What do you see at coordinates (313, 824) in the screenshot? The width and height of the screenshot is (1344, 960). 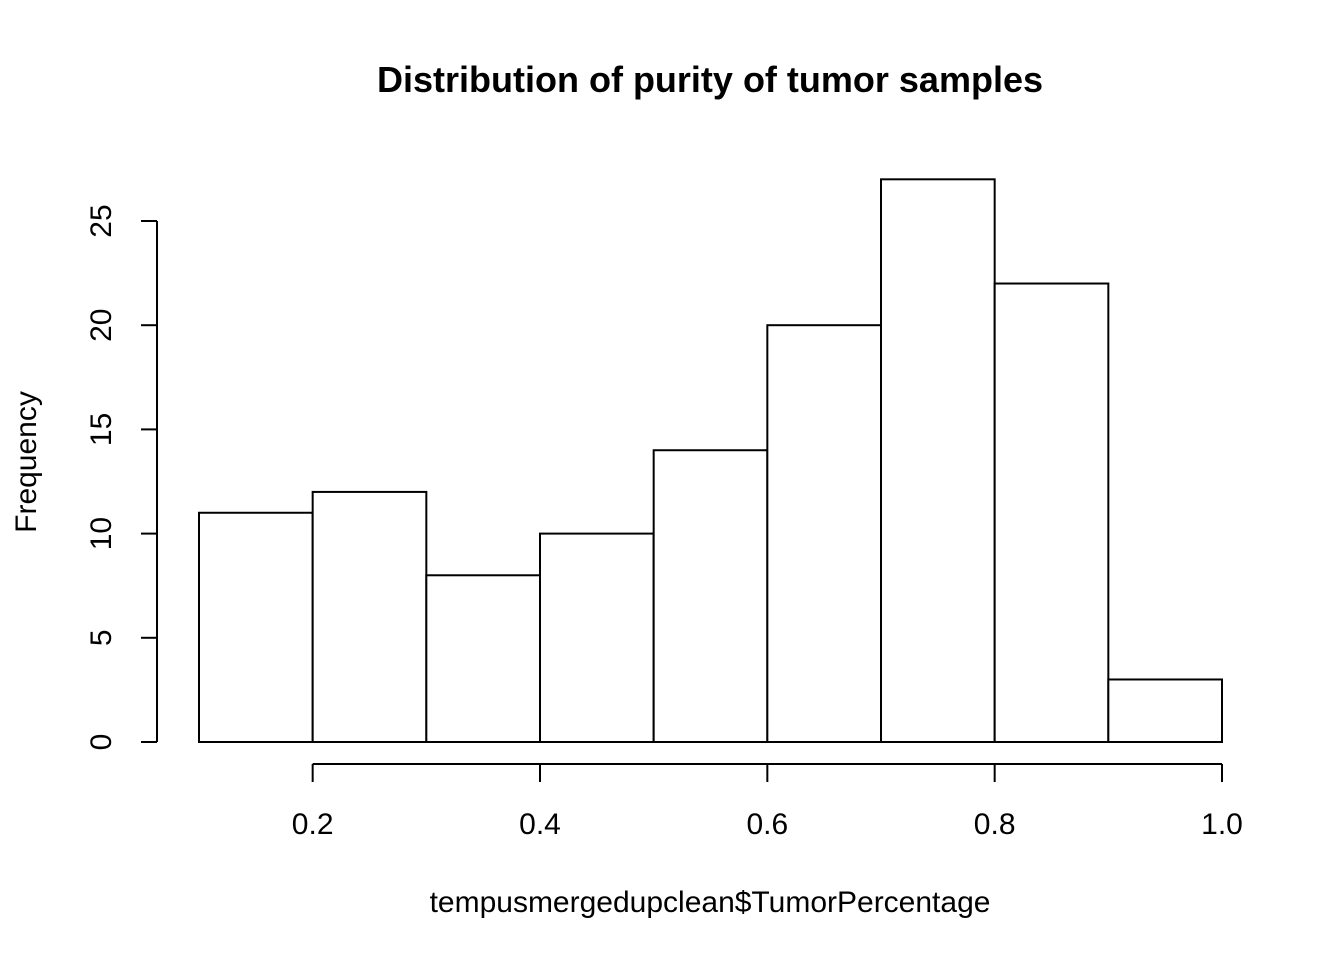 I see `x-tick-label: 0.2` at bounding box center [313, 824].